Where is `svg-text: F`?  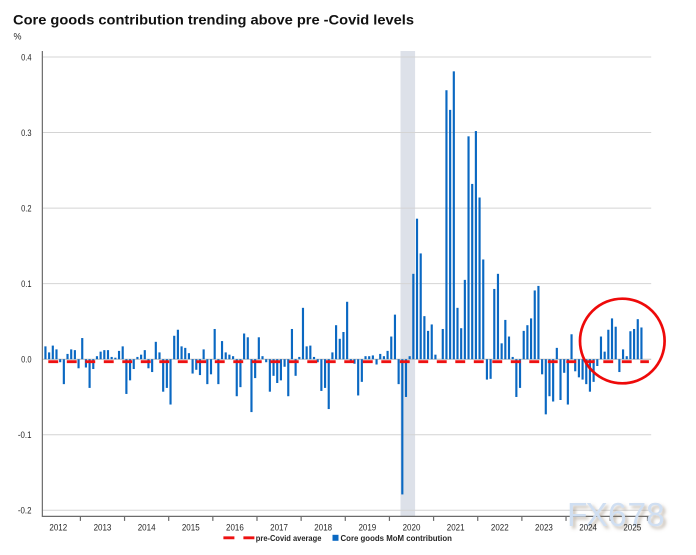
svg-text: F is located at coordinates (577, 515).